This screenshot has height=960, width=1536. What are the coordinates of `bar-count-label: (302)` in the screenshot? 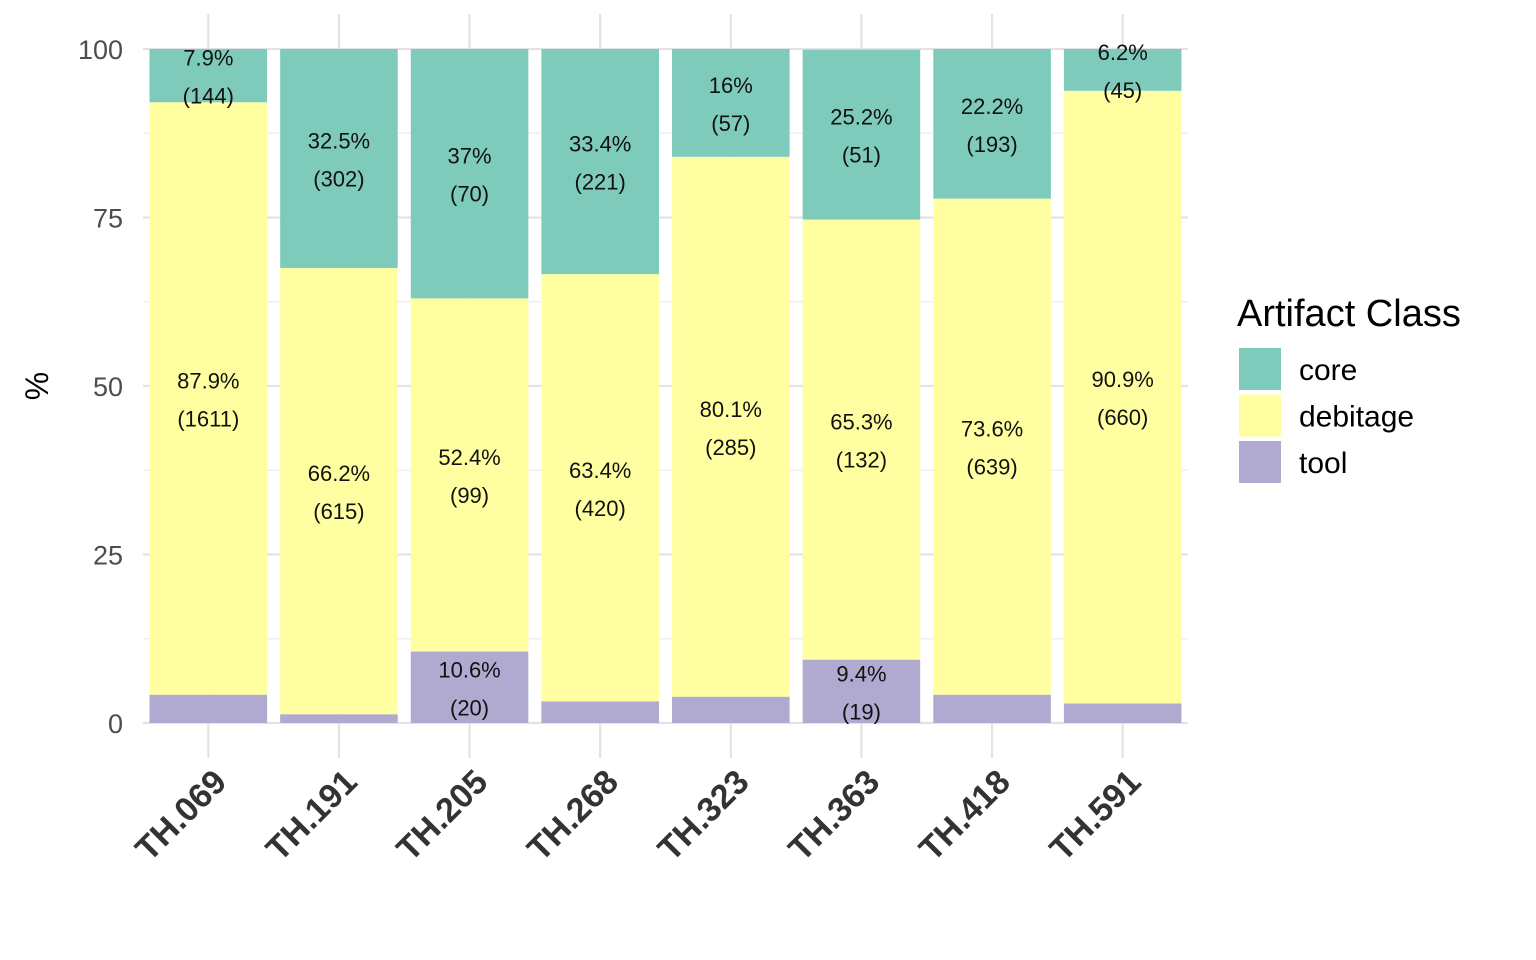 It's located at (338, 179).